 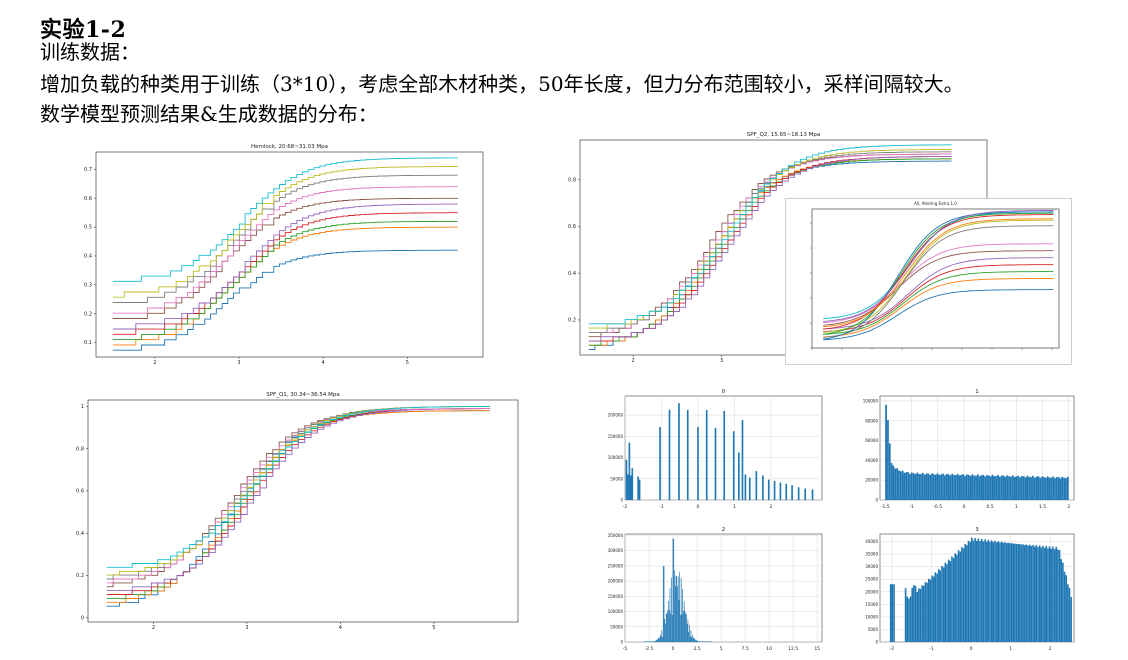 I want to click on y-tick-label: 0.5, so click(x=88, y=228).